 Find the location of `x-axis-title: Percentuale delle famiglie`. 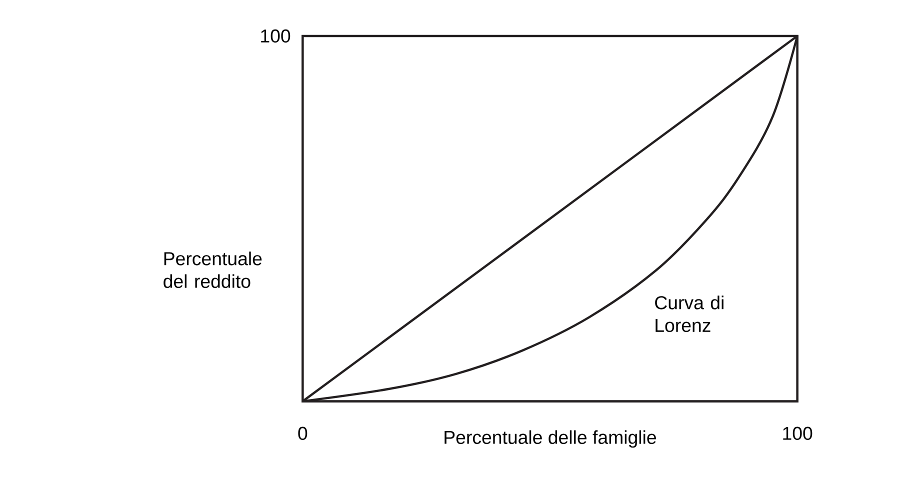

x-axis-title: Percentuale delle famiglie is located at coordinates (550, 439).